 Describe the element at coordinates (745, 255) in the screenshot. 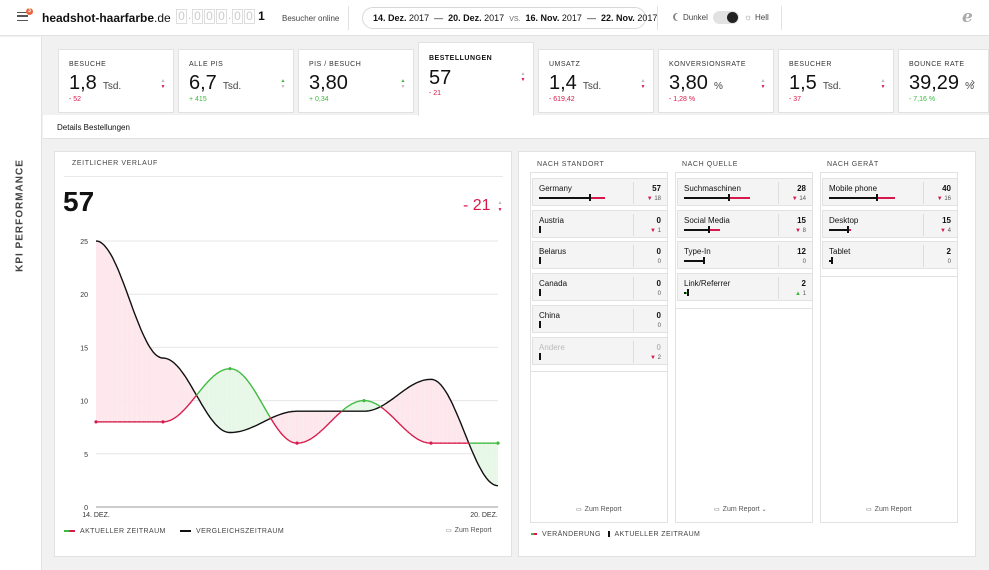

I see `breakdown-row: Type-In 12 0` at that location.